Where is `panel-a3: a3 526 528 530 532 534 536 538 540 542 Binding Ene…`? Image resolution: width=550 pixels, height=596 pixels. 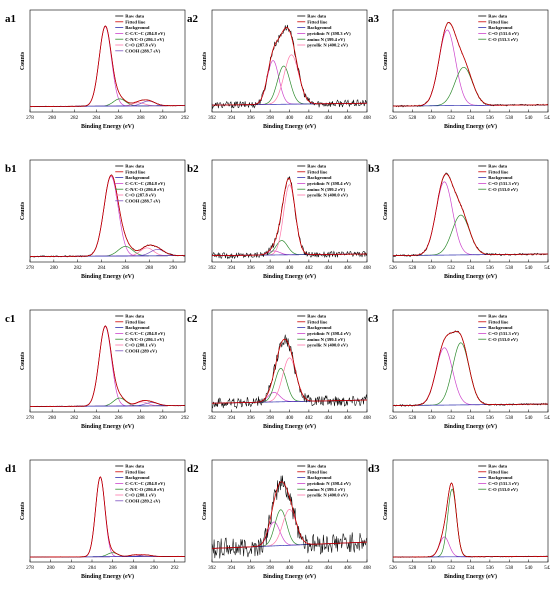
panel-a3: a3 526 528 530 532 534 536 538 540 542 Binding Ene… is located at coordinates (459, 69).